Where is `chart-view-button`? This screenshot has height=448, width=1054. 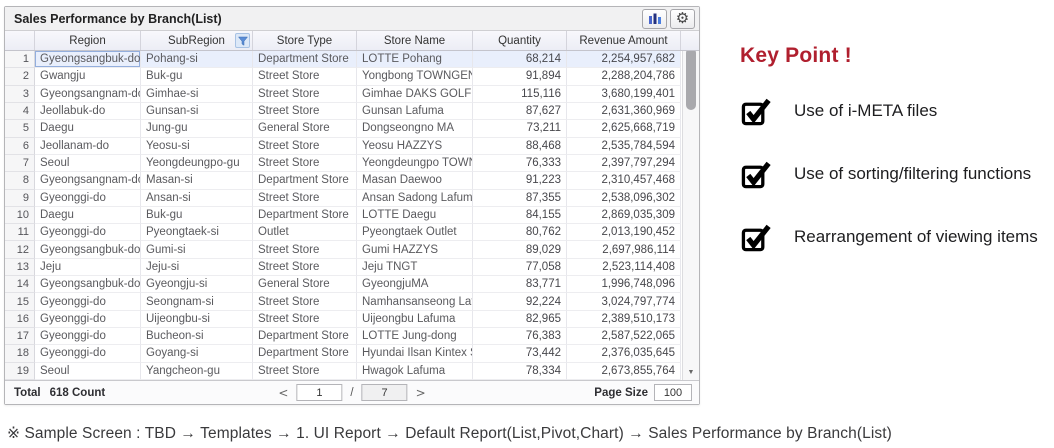
chart-view-button is located at coordinates (654, 18).